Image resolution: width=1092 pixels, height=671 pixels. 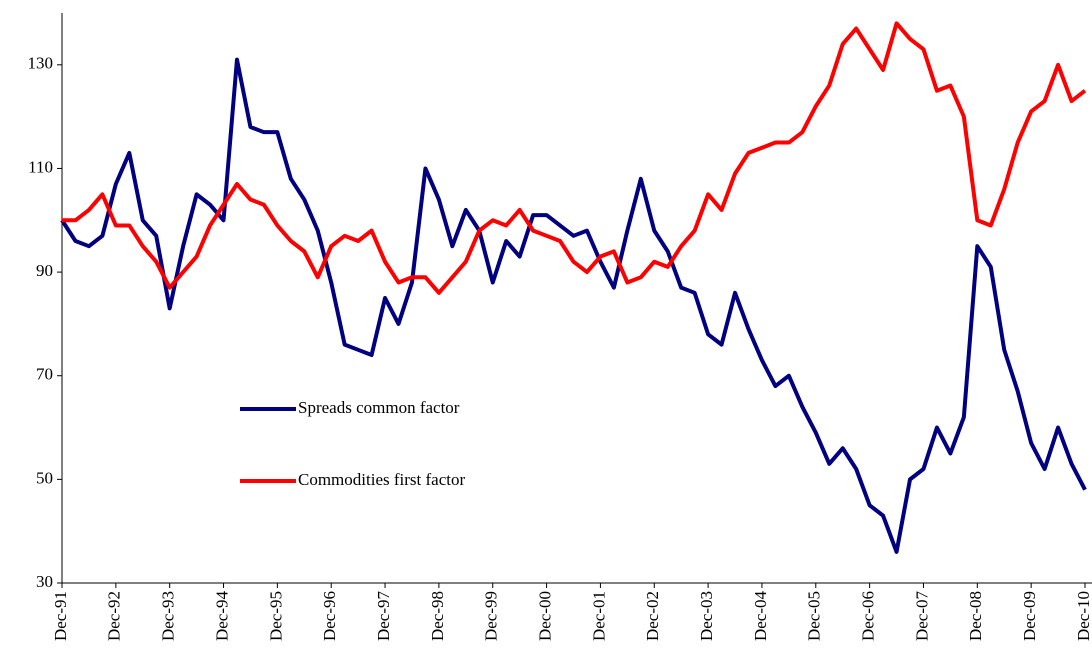 What do you see at coordinates (975, 616) in the screenshot?
I see `x-tick-label: Dec-08` at bounding box center [975, 616].